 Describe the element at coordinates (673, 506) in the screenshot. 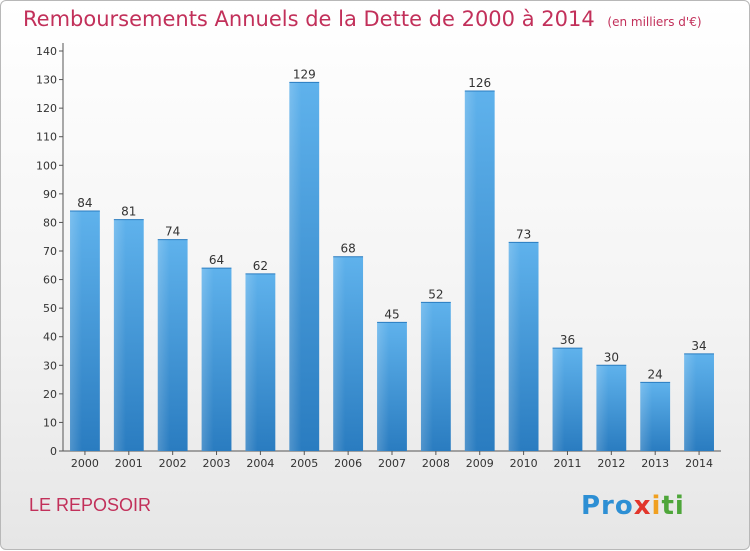

I see `logo-part-4: ti` at that location.